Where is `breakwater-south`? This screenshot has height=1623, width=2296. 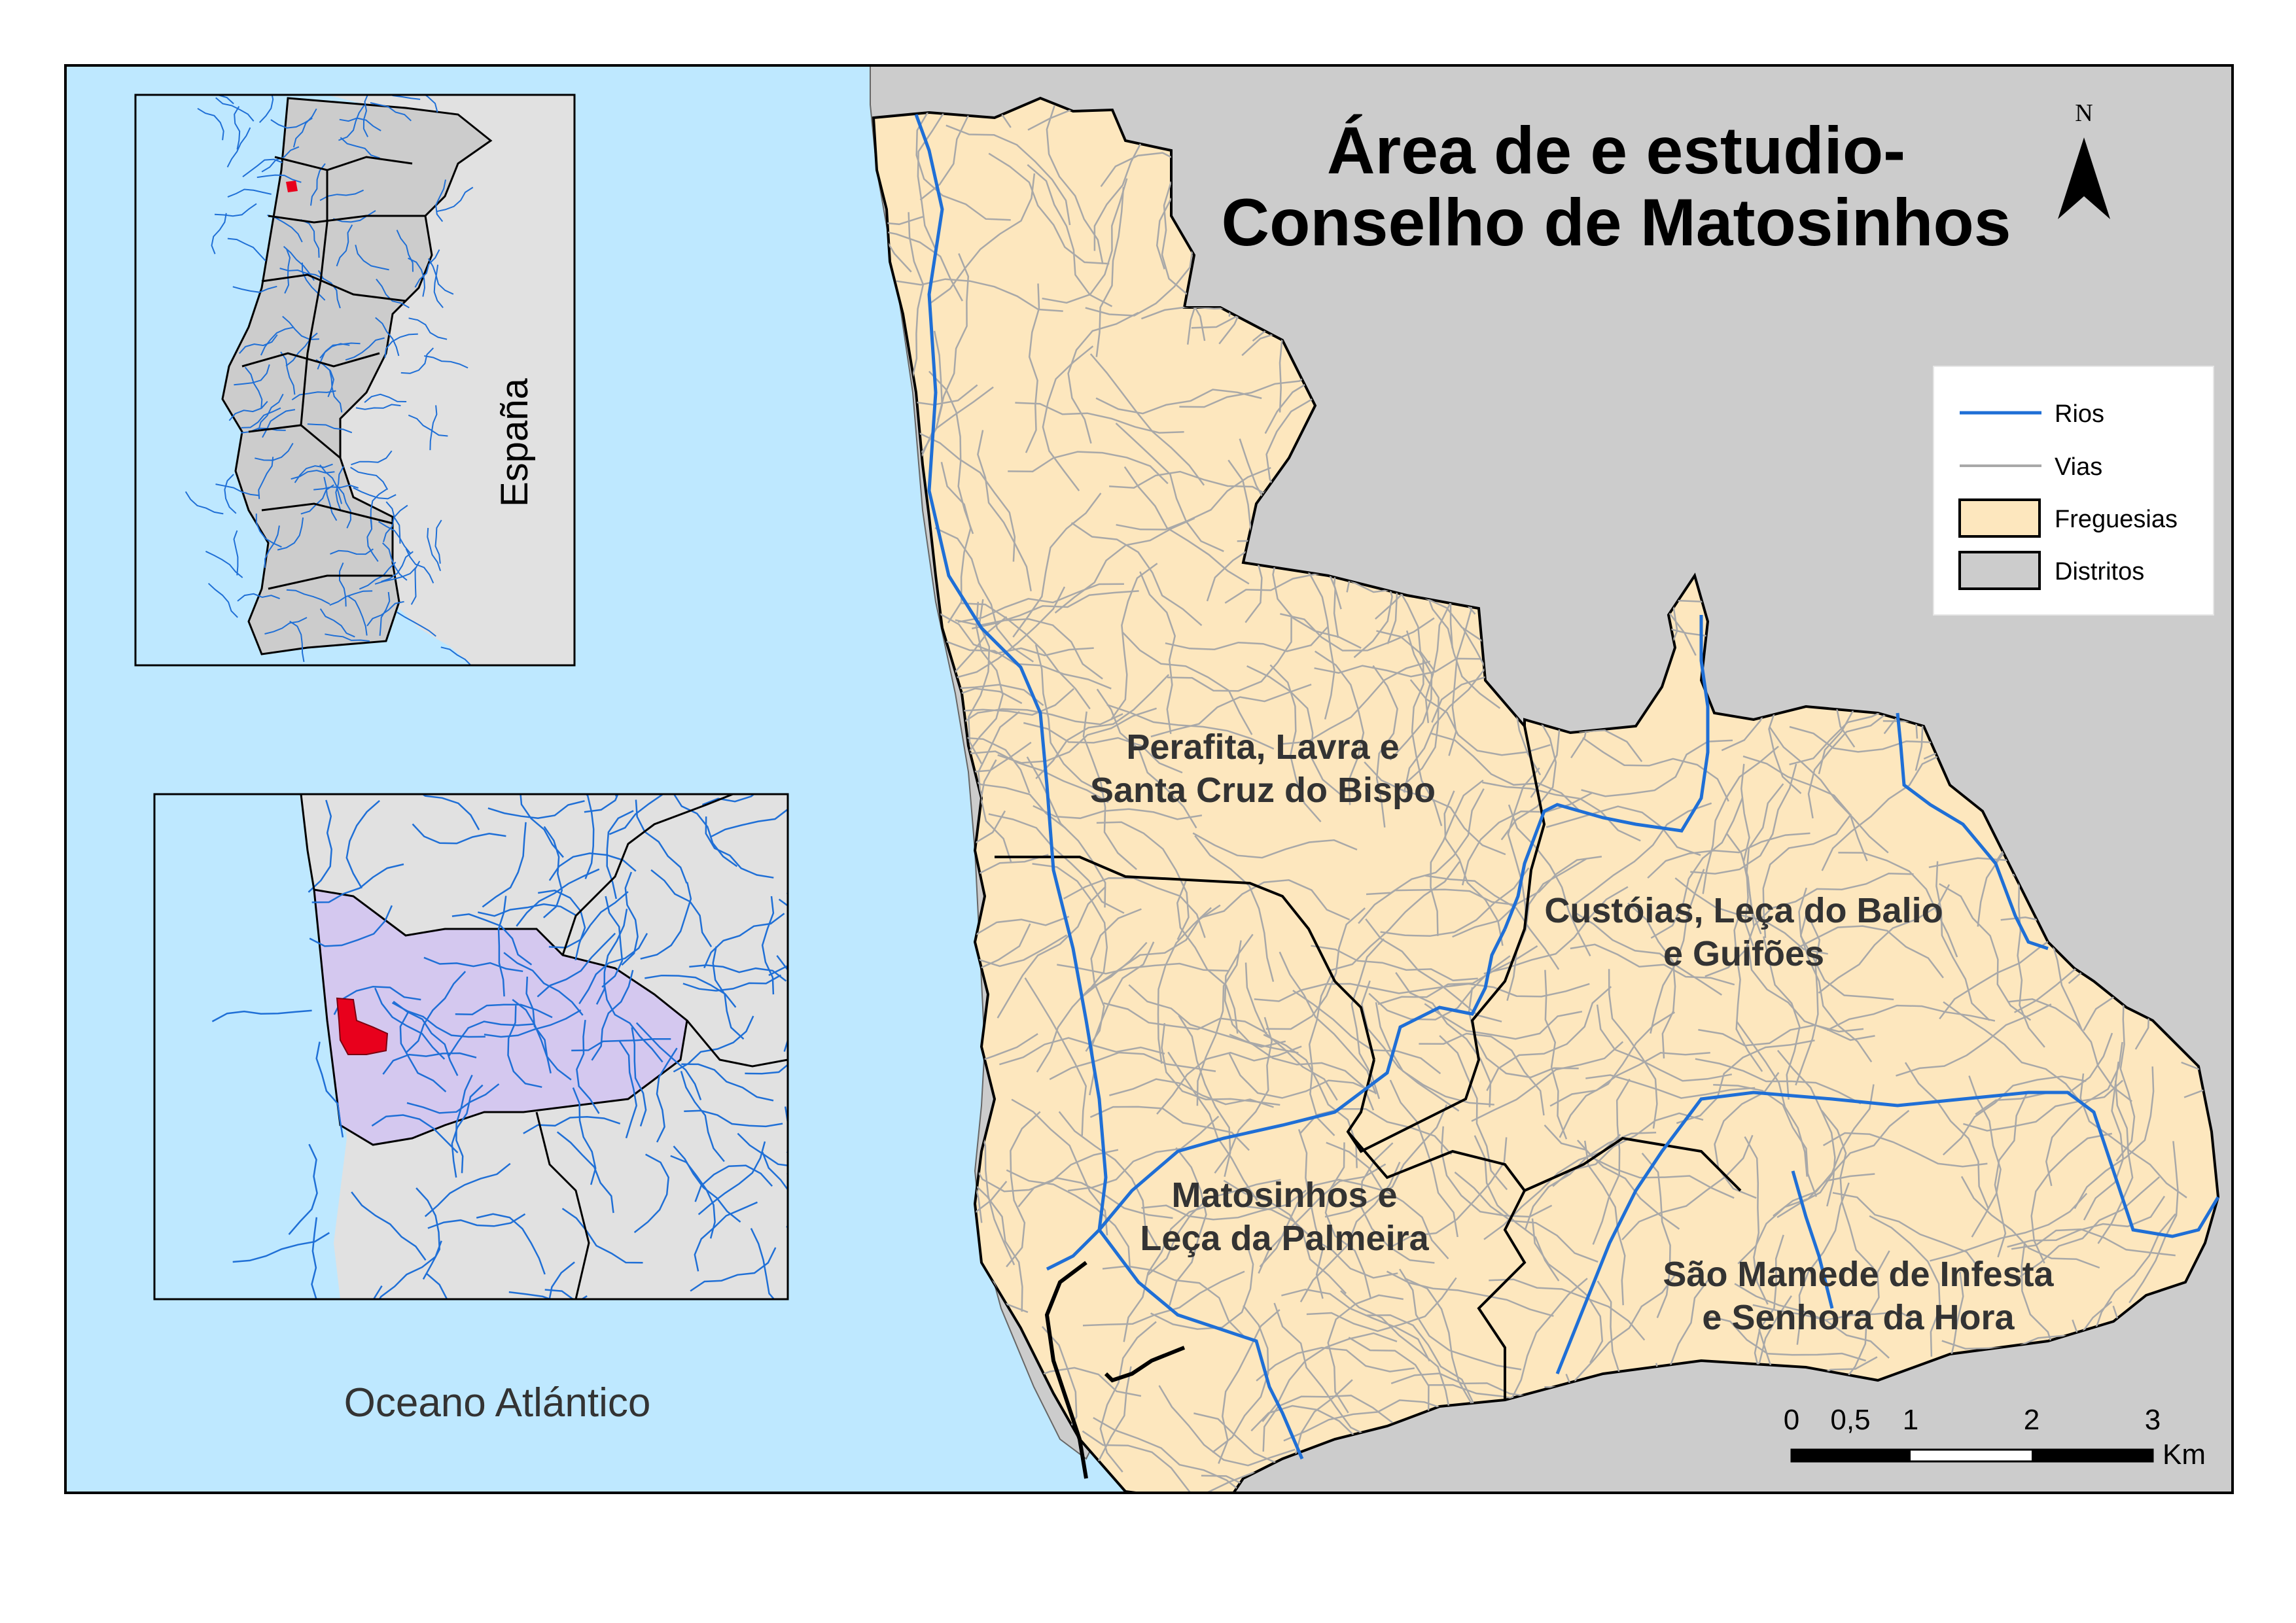 breakwater-south is located at coordinates (1145, 1364).